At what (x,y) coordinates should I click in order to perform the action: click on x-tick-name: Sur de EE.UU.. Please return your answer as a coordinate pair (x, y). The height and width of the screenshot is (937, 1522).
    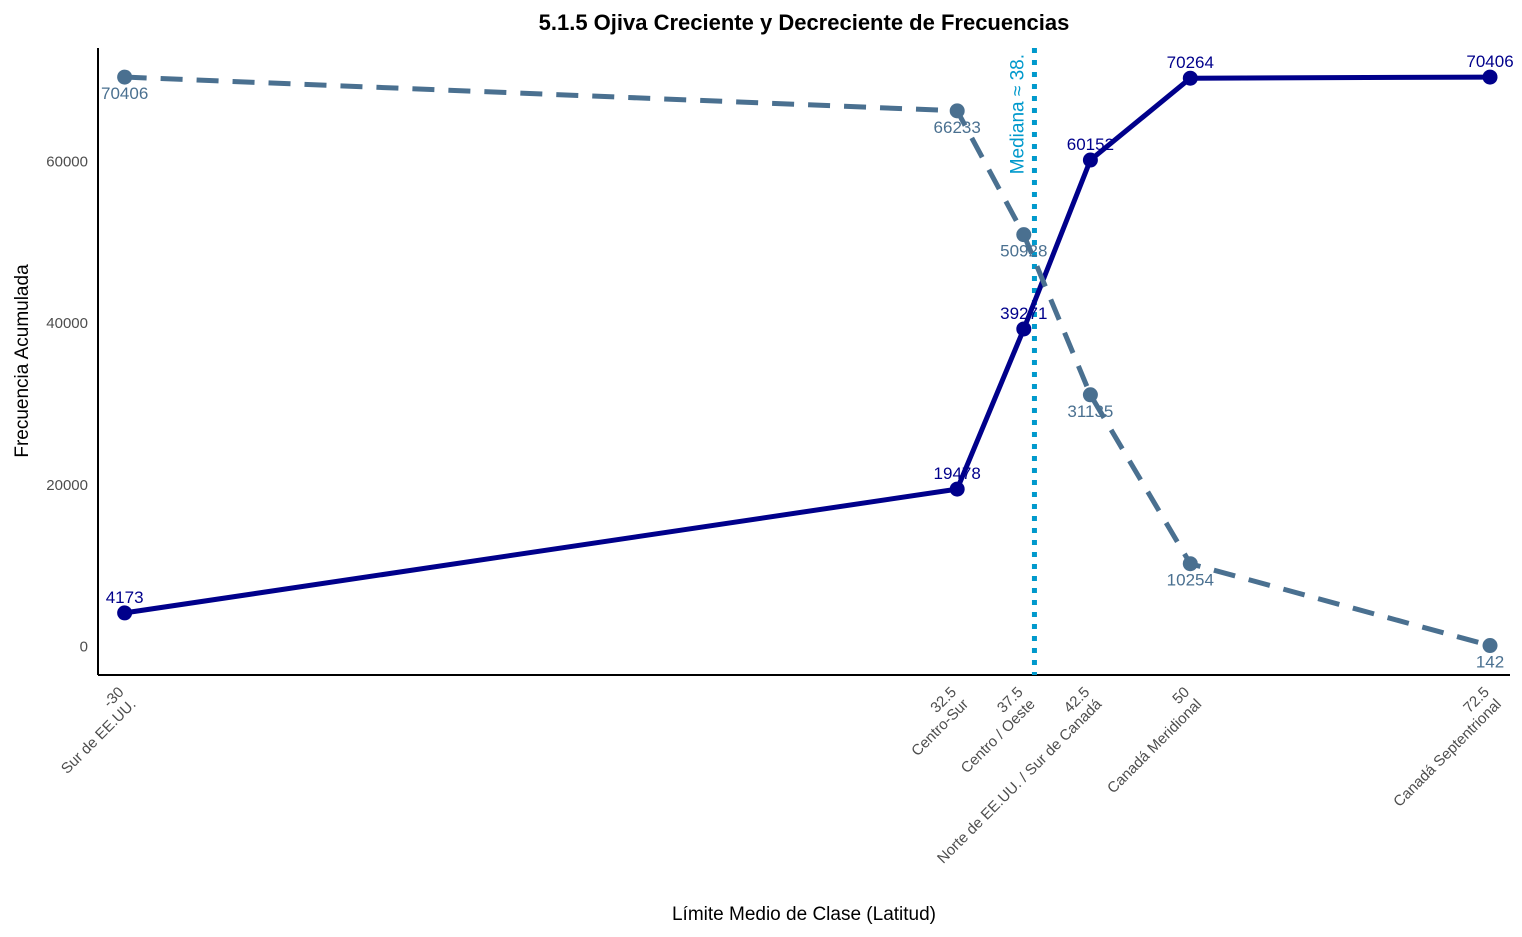
    Looking at the image, I should click on (99, 737).